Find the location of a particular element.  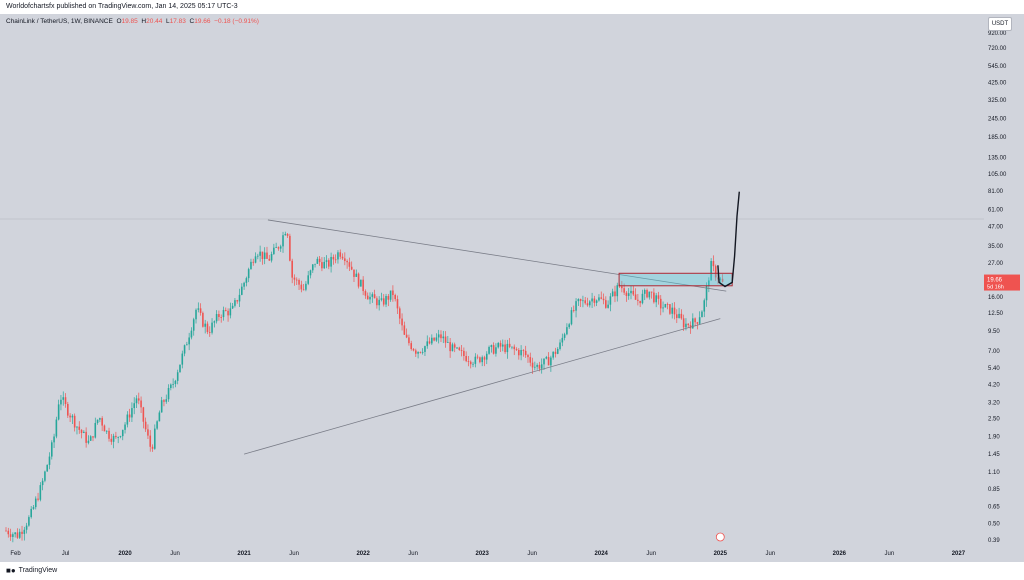

currency-button: USDT is located at coordinates (1000, 24).